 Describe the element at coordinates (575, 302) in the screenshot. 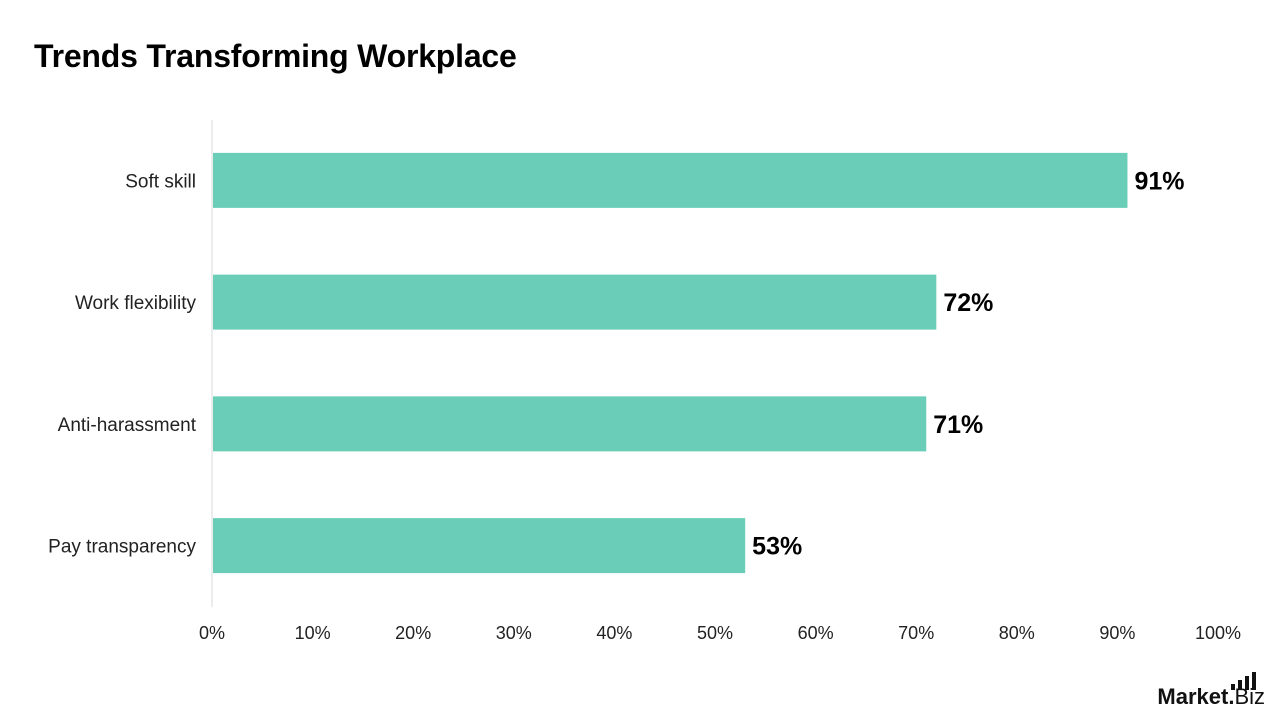

I see `bar-work-flexibility` at that location.